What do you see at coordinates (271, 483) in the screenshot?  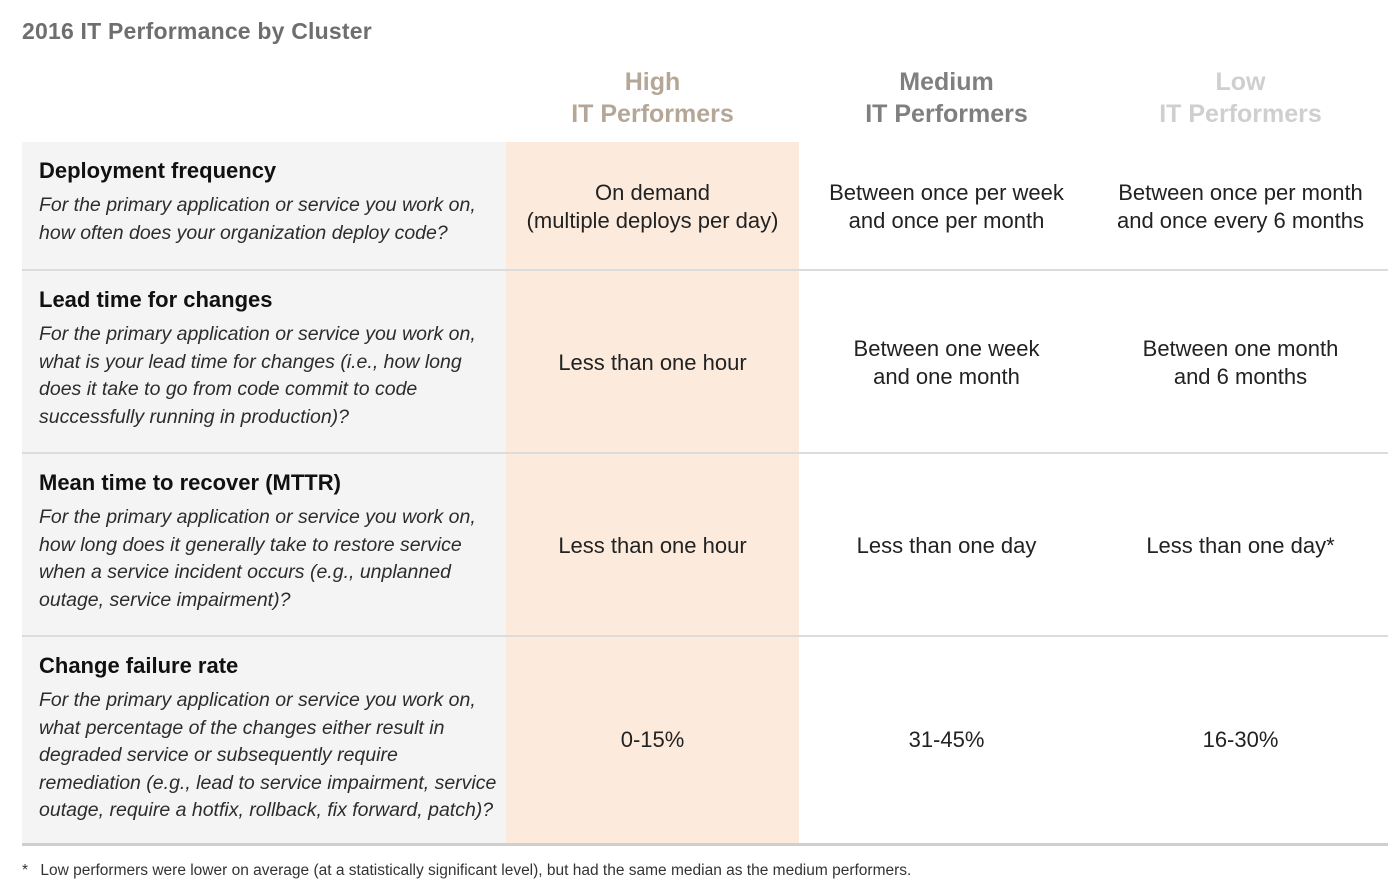 I see `metric-name: Mean time to recover (MTTR)` at bounding box center [271, 483].